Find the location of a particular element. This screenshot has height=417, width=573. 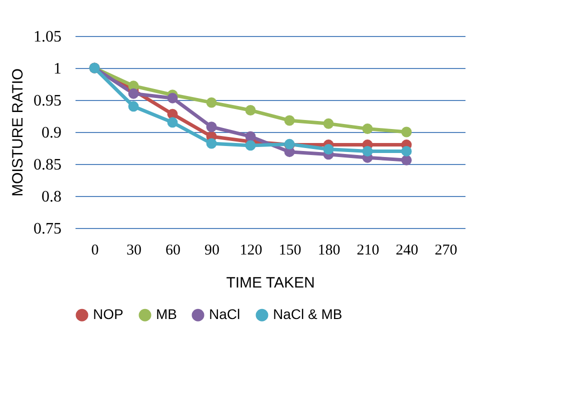

y-axis-title: MOISTURE RATIO is located at coordinates (18, 132).